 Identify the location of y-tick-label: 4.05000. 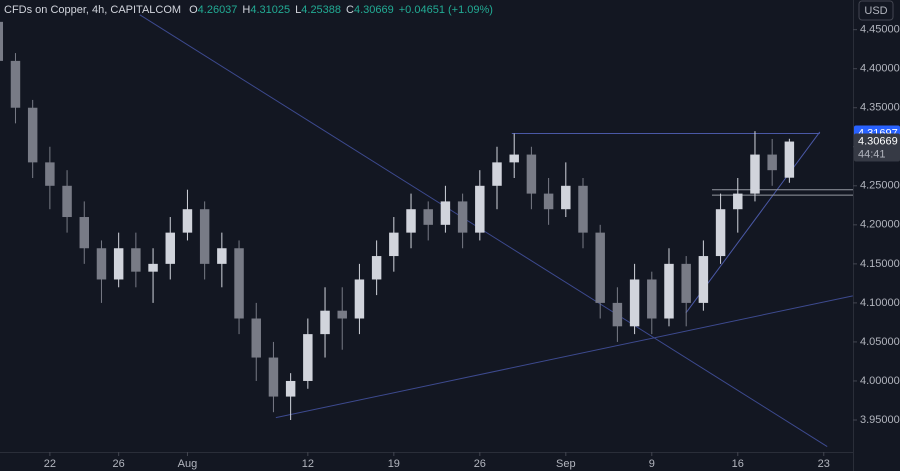
(880, 342).